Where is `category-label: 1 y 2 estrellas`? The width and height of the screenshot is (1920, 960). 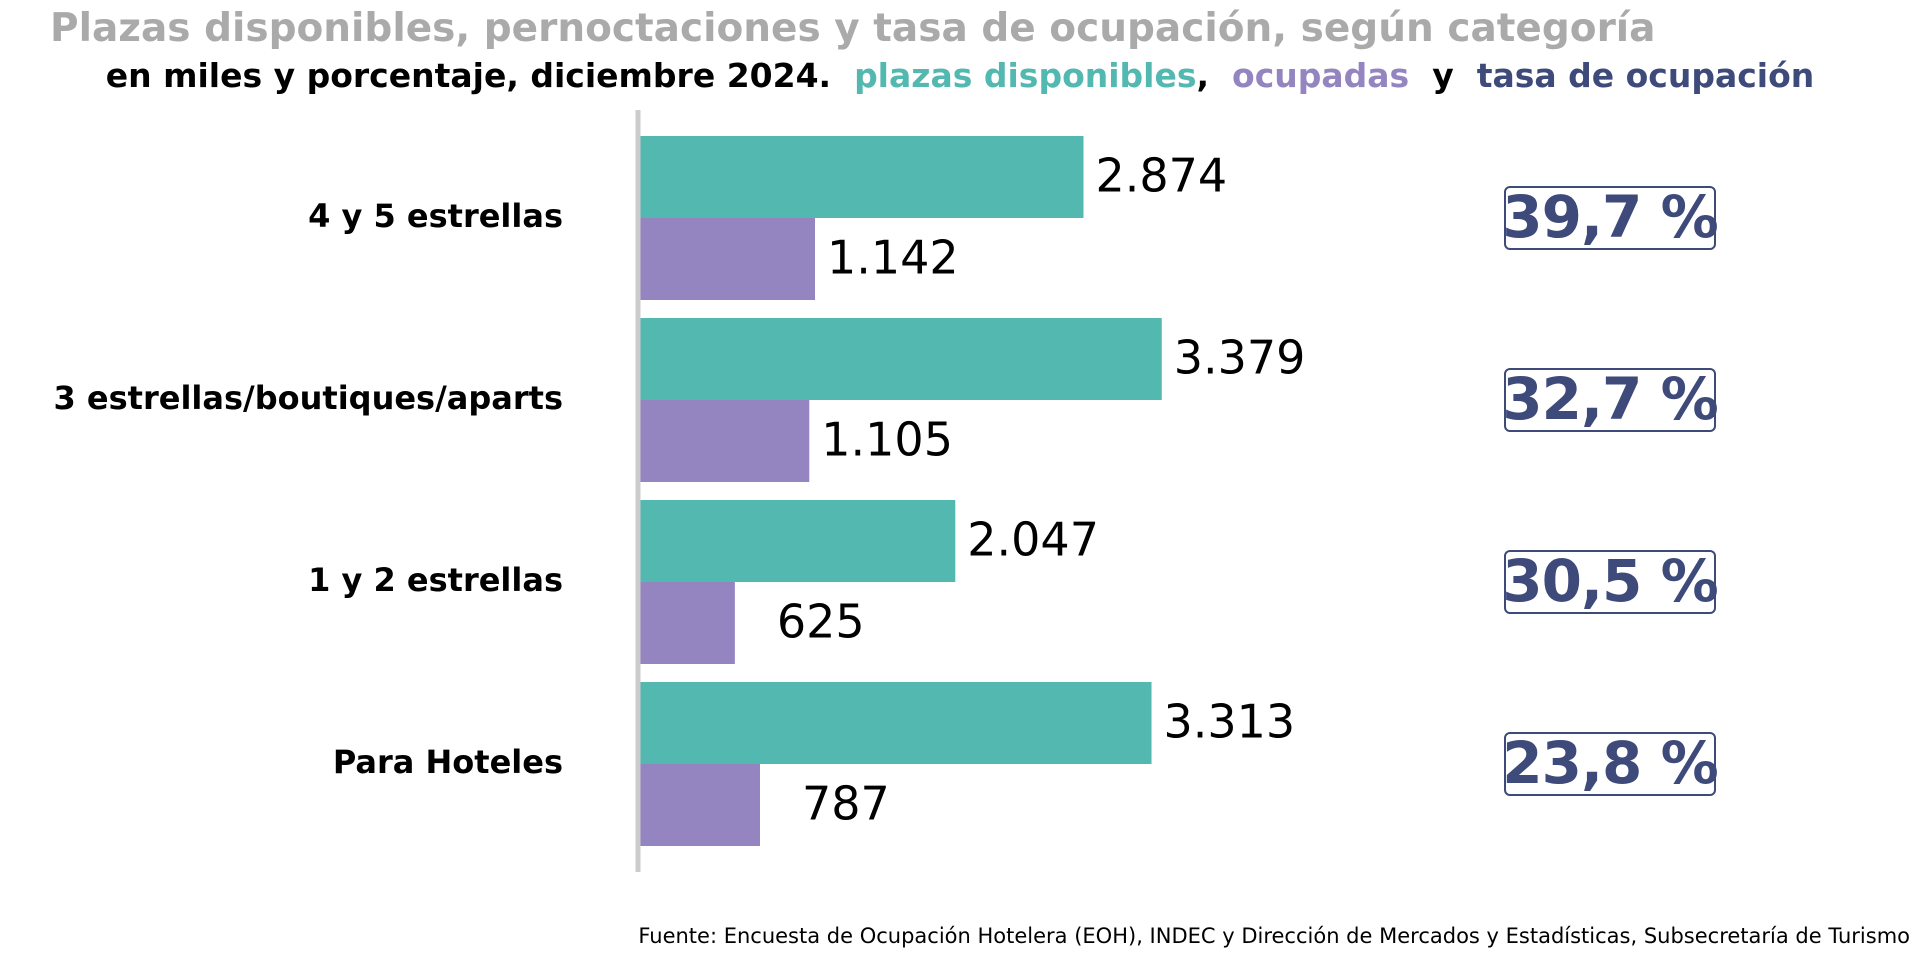
category-label: 1 y 2 estrellas is located at coordinates (435, 580).